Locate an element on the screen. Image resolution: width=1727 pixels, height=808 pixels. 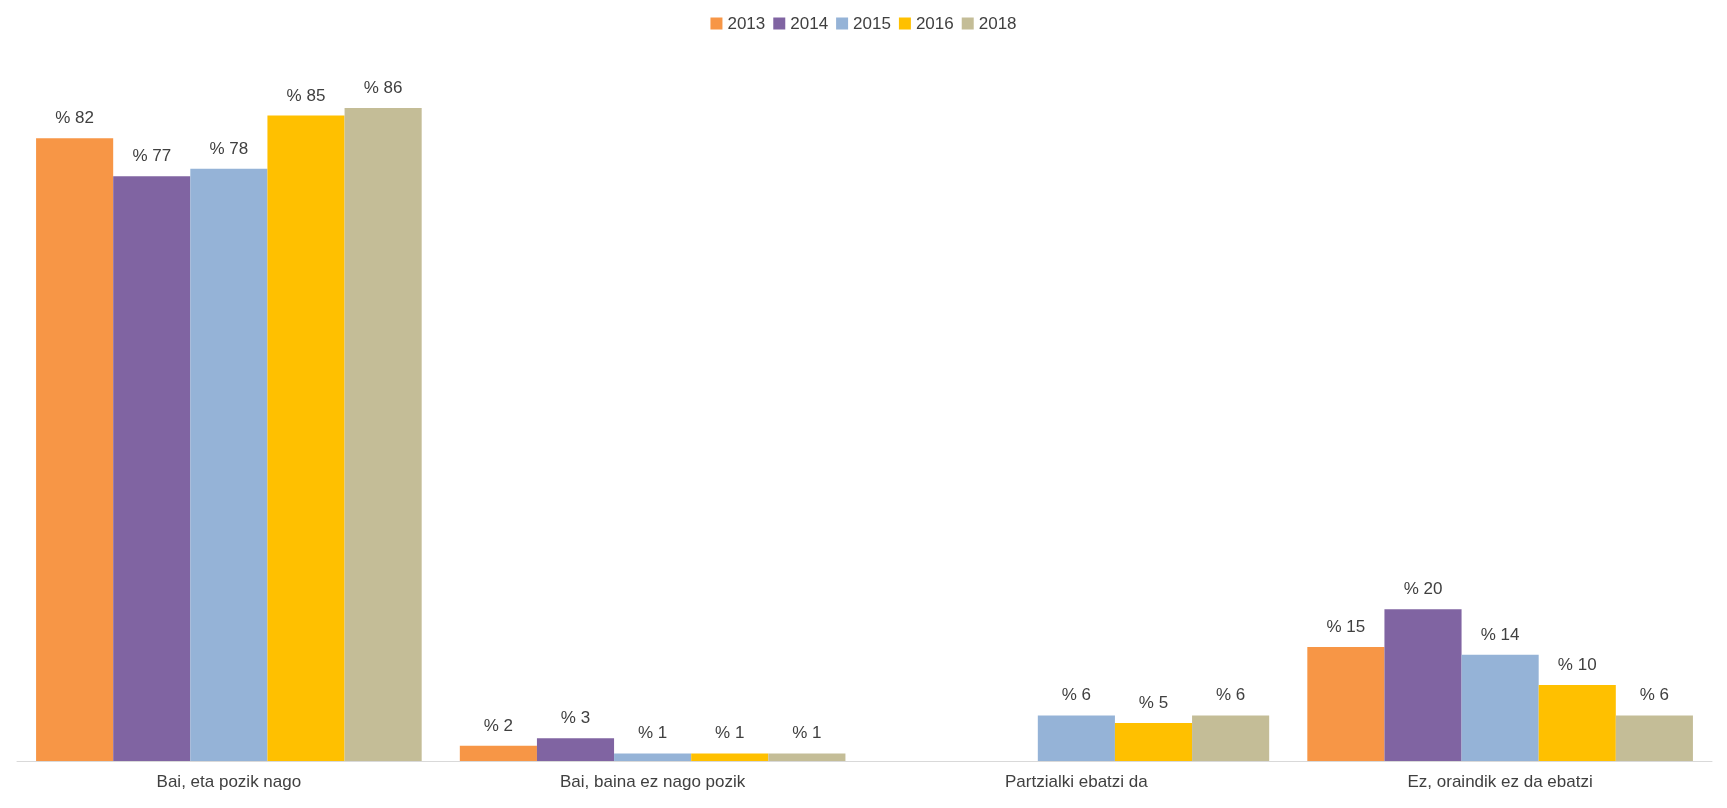
data-label: % 78 is located at coordinates (229, 148).